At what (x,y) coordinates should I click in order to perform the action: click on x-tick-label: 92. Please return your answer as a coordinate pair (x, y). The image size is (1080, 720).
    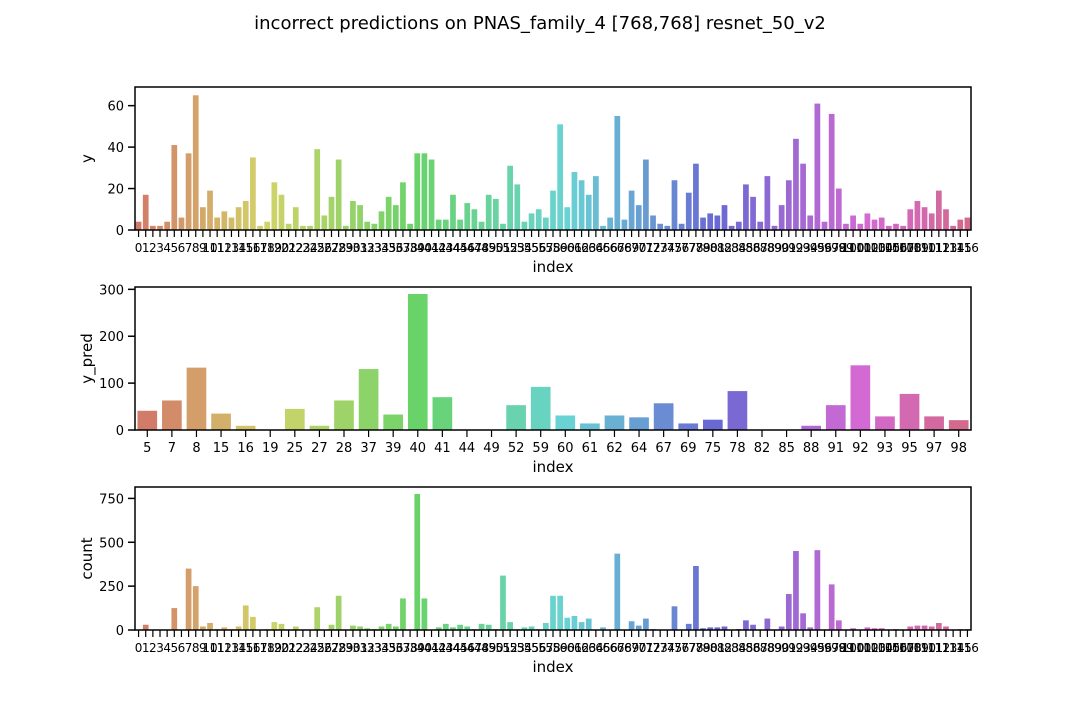
    Looking at the image, I should click on (860, 448).